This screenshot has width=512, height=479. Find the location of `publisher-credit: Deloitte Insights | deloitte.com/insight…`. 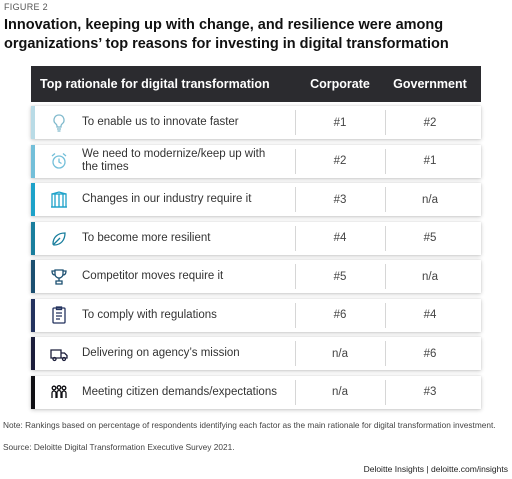

publisher-credit: Deloitte Insights | deloitte.com/insight… is located at coordinates (435, 469).